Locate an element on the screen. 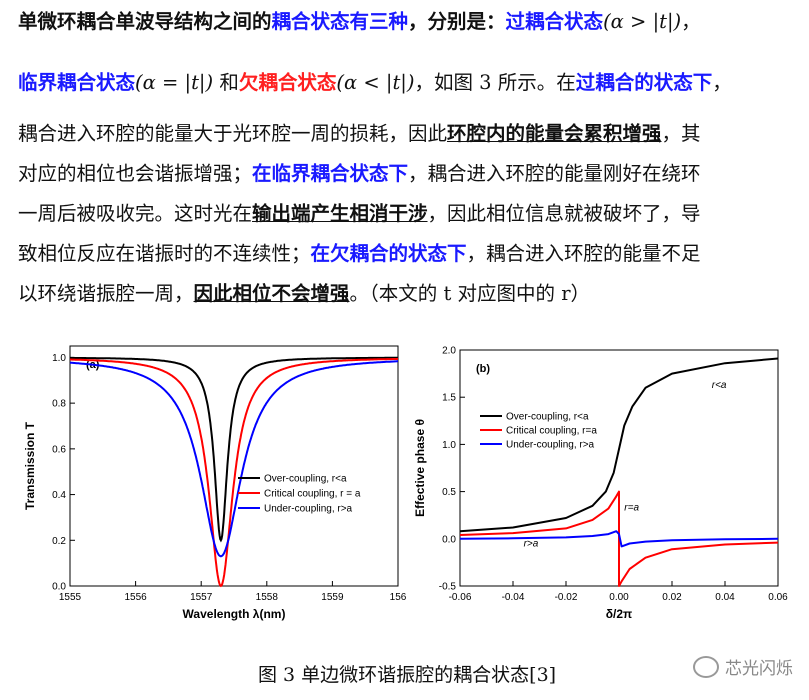 This screenshot has height=700, width=809. x-tick-label: 1559 is located at coordinates (332, 597).